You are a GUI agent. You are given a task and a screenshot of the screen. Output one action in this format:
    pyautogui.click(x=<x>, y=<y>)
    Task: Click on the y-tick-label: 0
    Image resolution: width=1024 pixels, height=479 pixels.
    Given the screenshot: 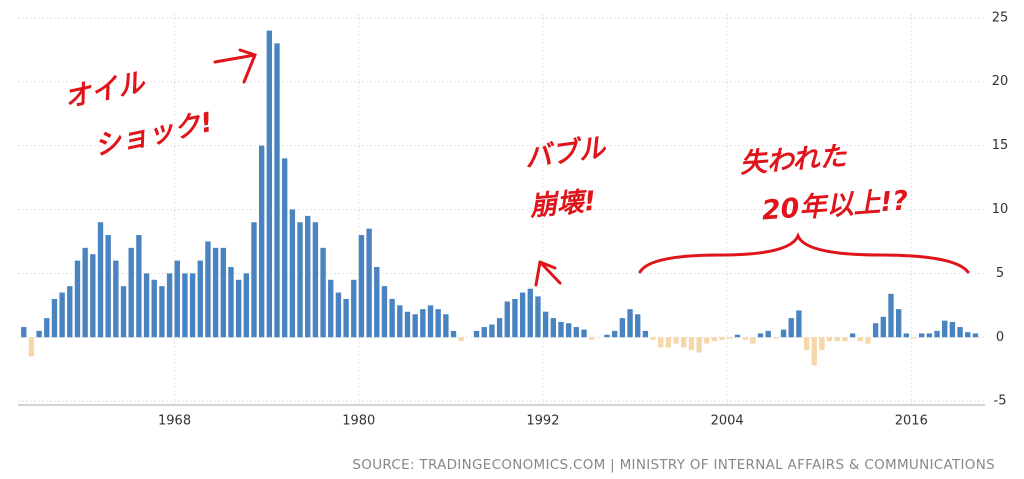 What is the action you would take?
    pyautogui.click(x=1000, y=337)
    